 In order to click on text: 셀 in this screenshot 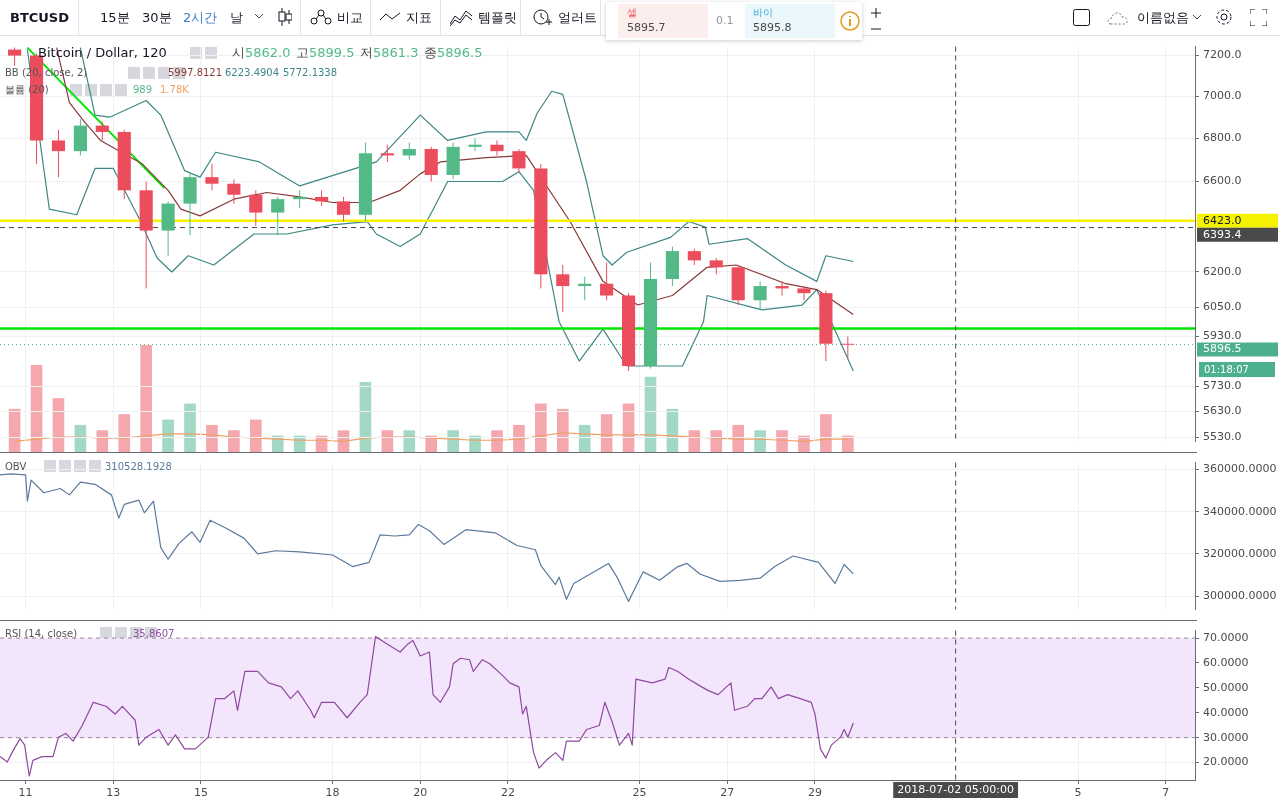, I will do `click(632, 13)`.